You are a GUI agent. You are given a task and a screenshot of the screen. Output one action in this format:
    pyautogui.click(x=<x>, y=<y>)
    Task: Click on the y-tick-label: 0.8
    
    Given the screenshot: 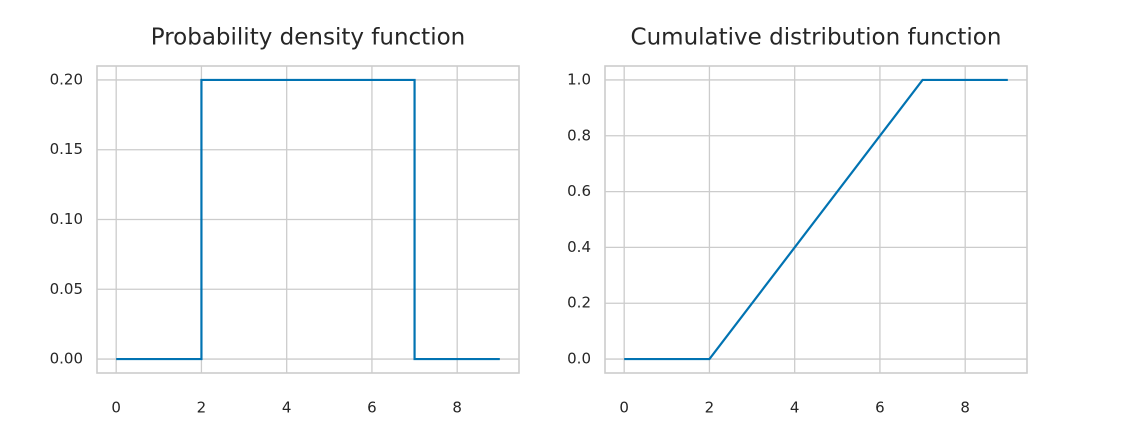 What is the action you would take?
    pyautogui.click(x=579, y=135)
    